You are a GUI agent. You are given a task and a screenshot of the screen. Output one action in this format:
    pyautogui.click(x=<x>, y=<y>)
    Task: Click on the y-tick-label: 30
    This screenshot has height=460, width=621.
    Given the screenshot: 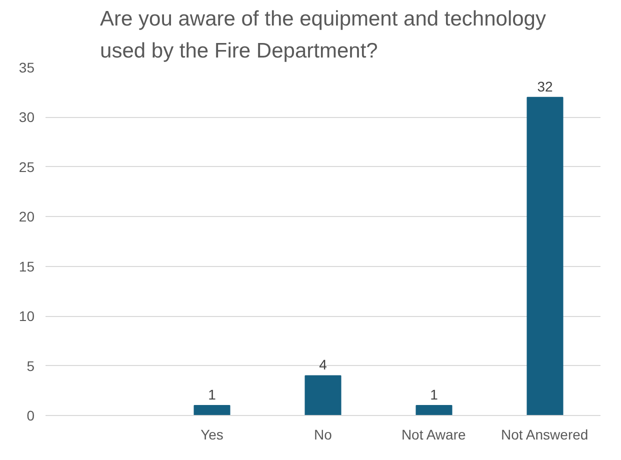 What is the action you would take?
    pyautogui.click(x=26, y=117)
    